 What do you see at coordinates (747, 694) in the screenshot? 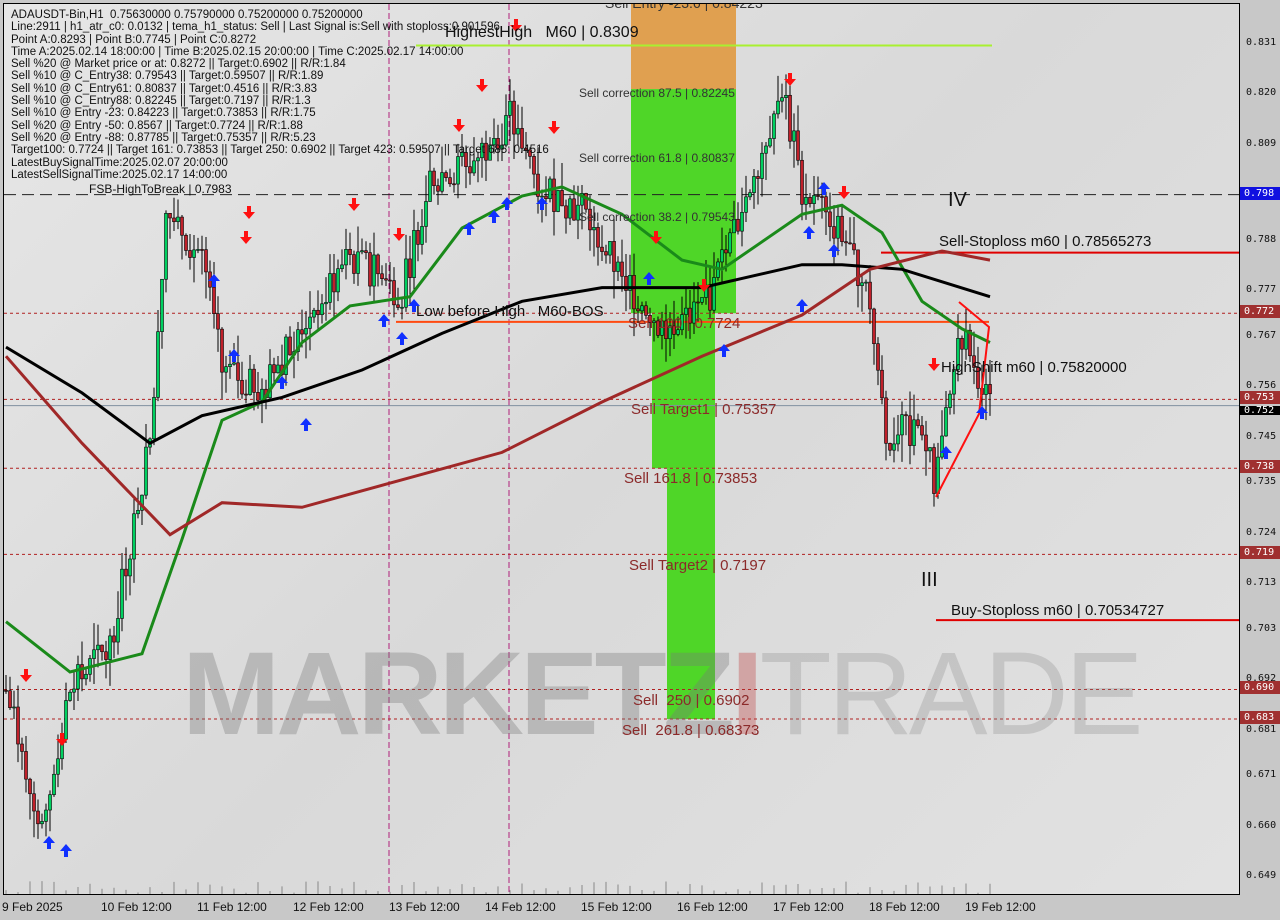
I see `watermark-part-2: I` at bounding box center [747, 694].